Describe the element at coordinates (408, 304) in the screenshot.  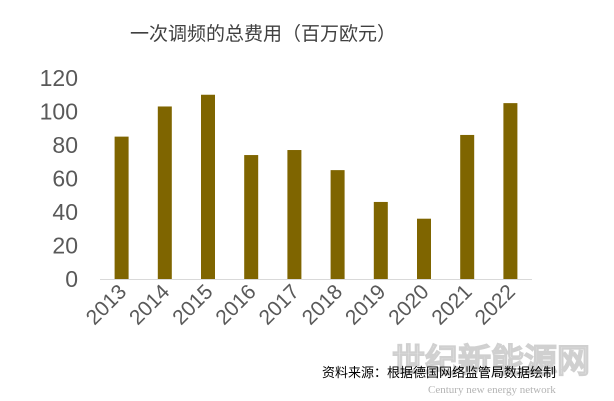
I see `x-tick-label: 2020` at that location.